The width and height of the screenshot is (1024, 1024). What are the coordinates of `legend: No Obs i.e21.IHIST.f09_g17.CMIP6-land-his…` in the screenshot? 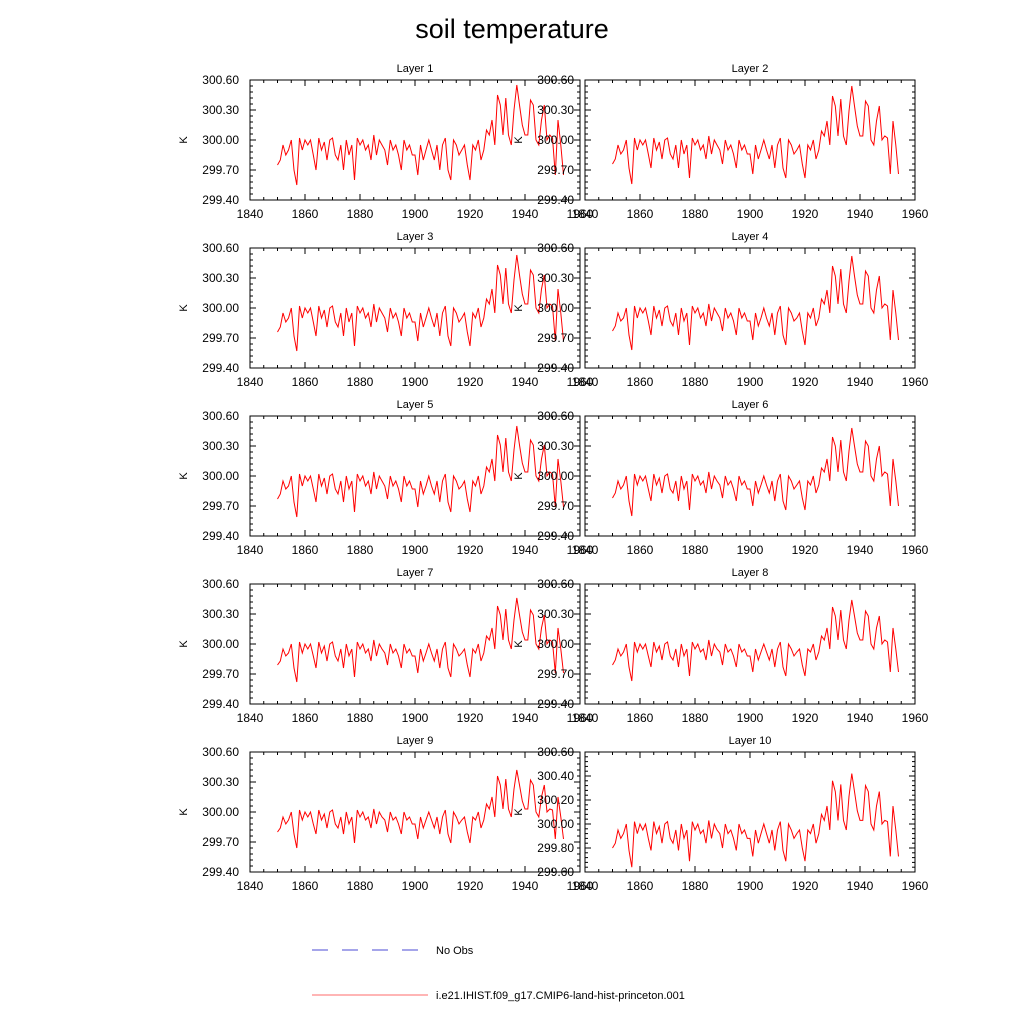 It's located at (498, 973).